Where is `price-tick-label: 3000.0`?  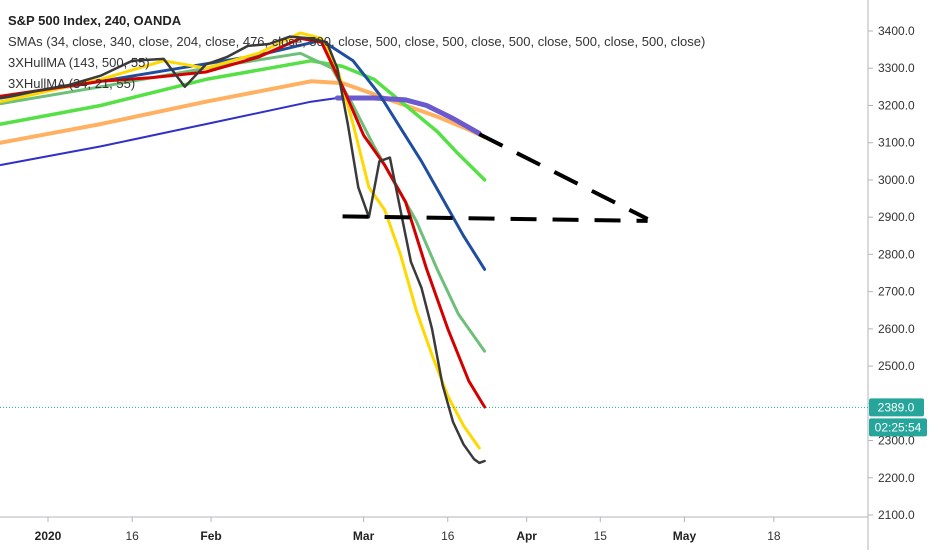
price-tick-label: 3000.0 is located at coordinates (896, 180).